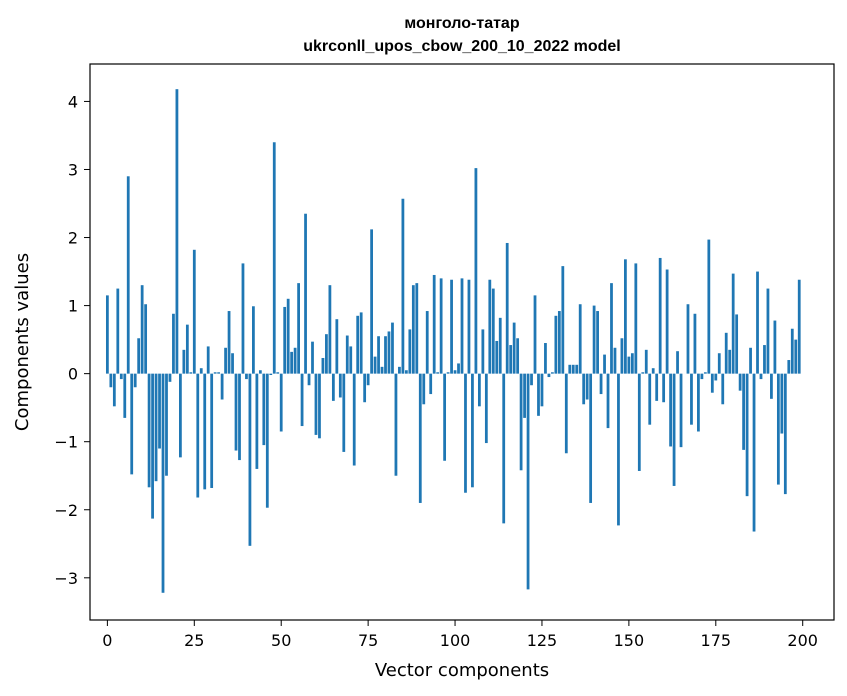 The height and width of the screenshot is (696, 847). Describe the element at coordinates (368, 640) in the screenshot. I see `x-tick-label: 75` at that location.